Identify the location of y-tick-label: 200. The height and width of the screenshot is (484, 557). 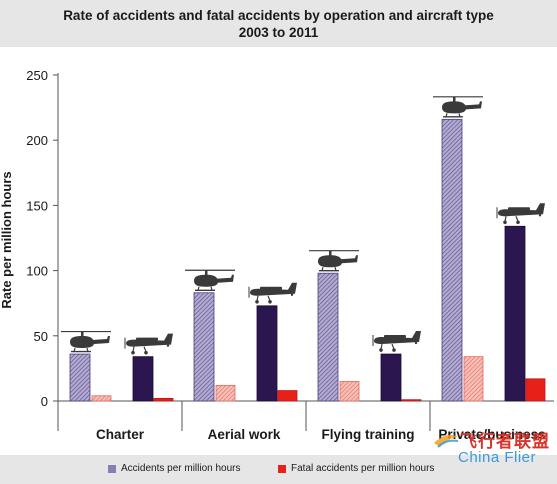
(37, 140).